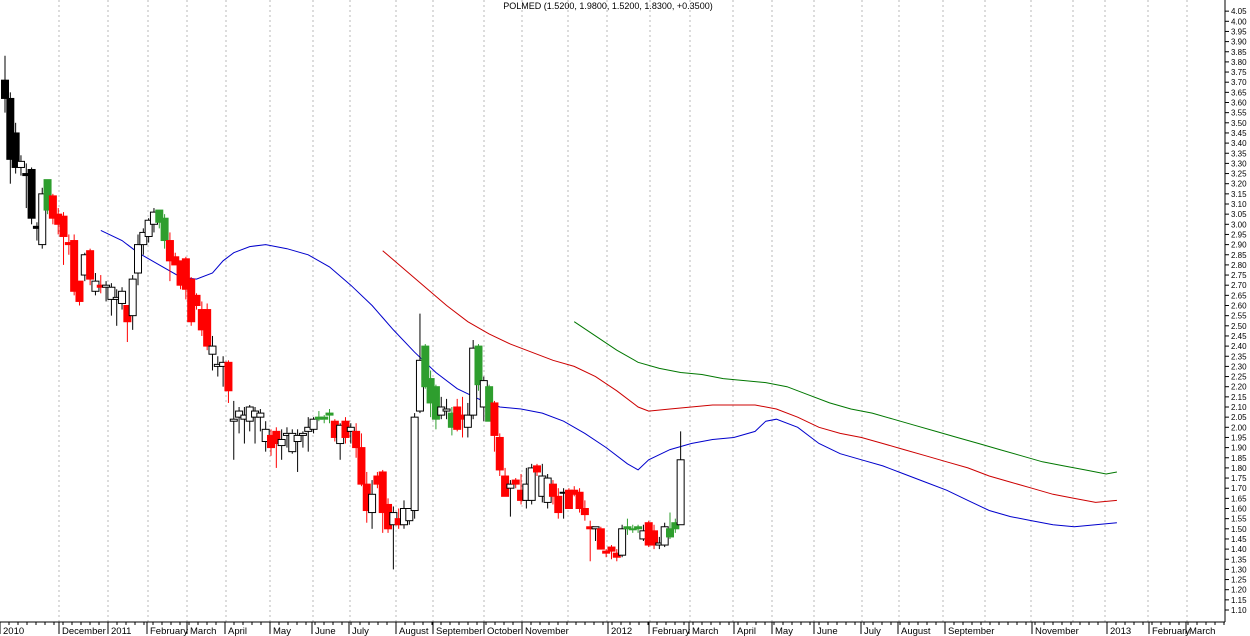 The image size is (1250, 636). What do you see at coordinates (1239, 123) in the screenshot?
I see `y-tick-label: 3.50` at bounding box center [1239, 123].